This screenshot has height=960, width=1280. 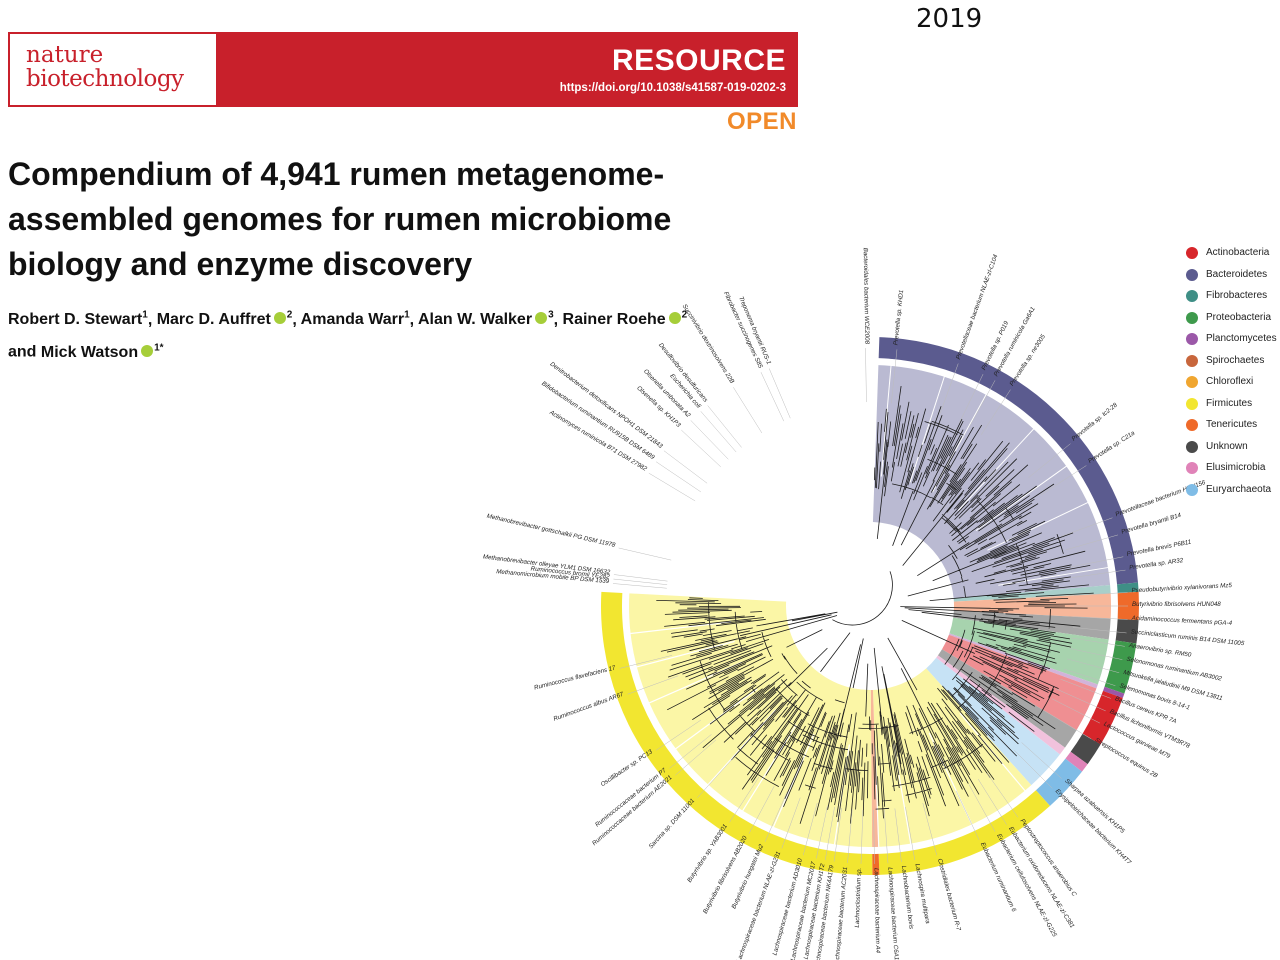 What do you see at coordinates (574, 677) in the screenshot?
I see `leaf-label: Ruminococcus flavefaciens 17` at bounding box center [574, 677].